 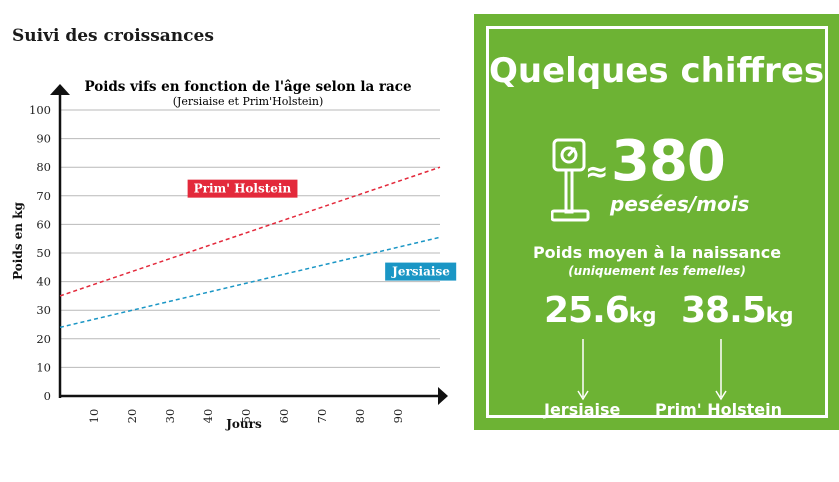 I want to click on stat-jersiaise: 25.6kg, so click(x=600, y=310).